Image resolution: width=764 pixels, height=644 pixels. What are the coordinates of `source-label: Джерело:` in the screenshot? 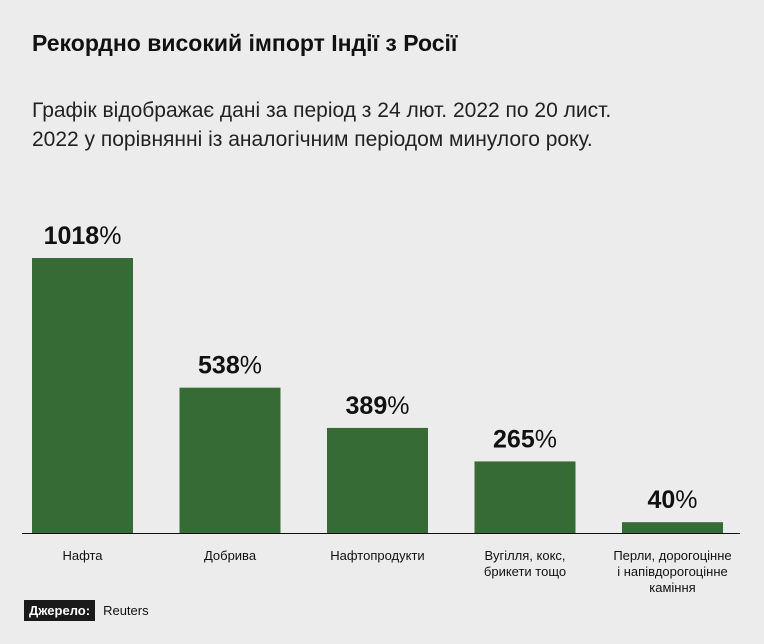 It's located at (60, 610).